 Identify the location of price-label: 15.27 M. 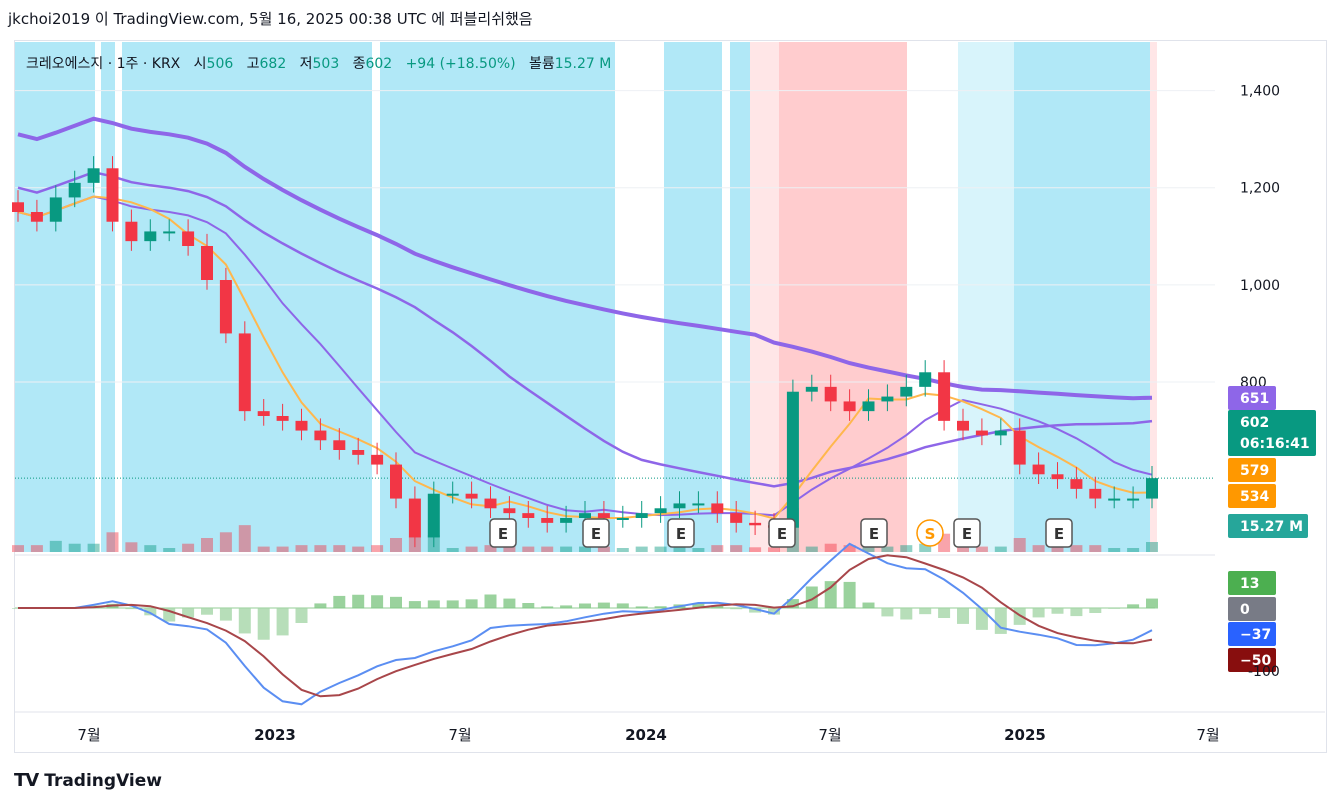
(1268, 526).